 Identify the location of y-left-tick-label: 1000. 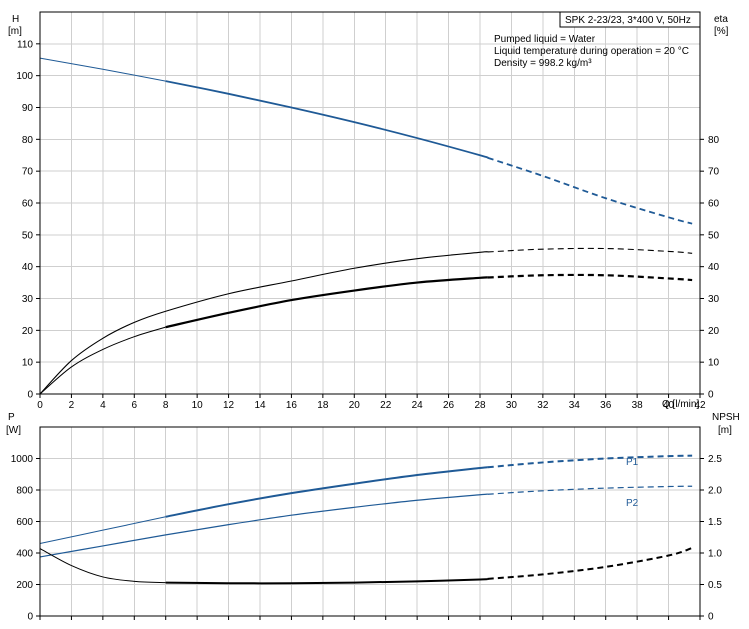
(22, 459).